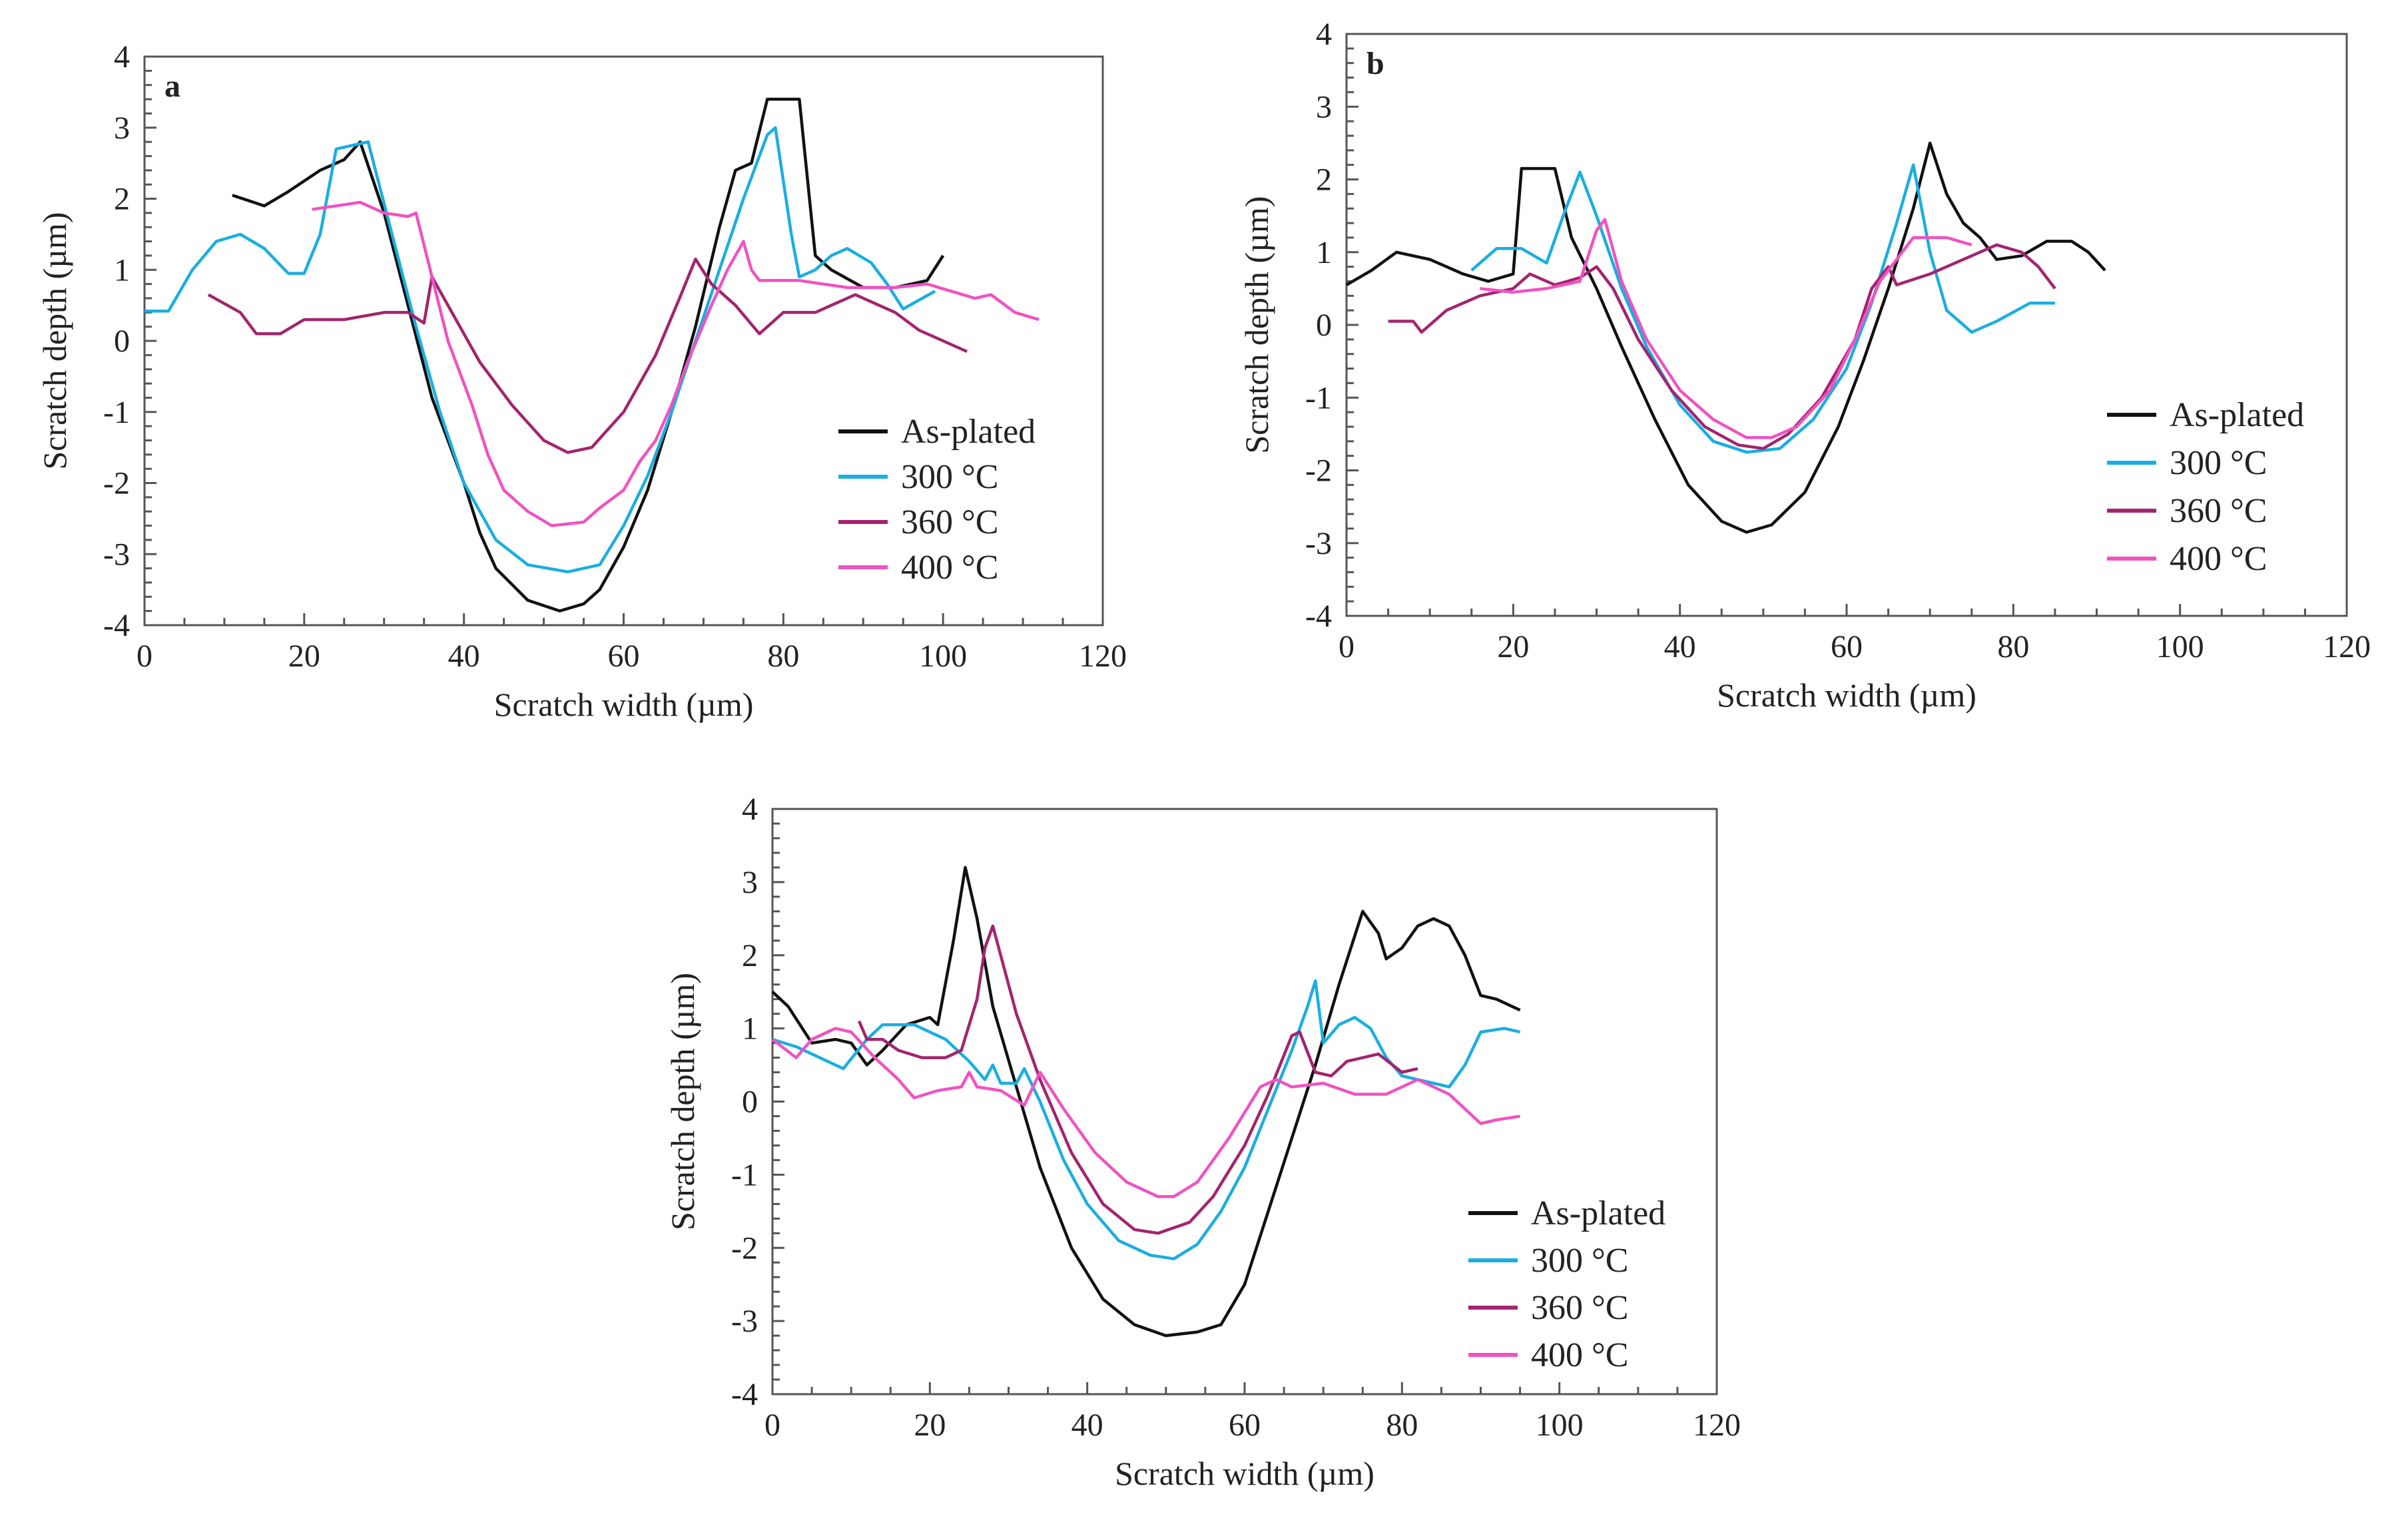  Describe the element at coordinates (1375, 64) in the screenshot. I see `panel-label: b` at that location.